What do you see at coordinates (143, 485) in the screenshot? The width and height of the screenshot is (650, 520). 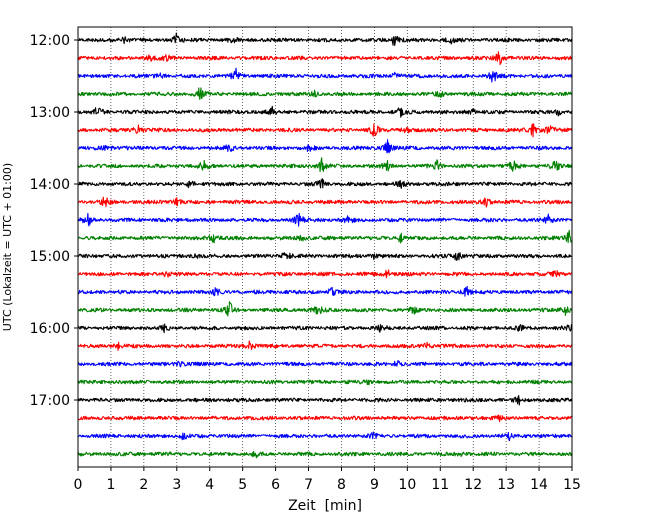 I see `x-tick-label: 2` at bounding box center [143, 485].